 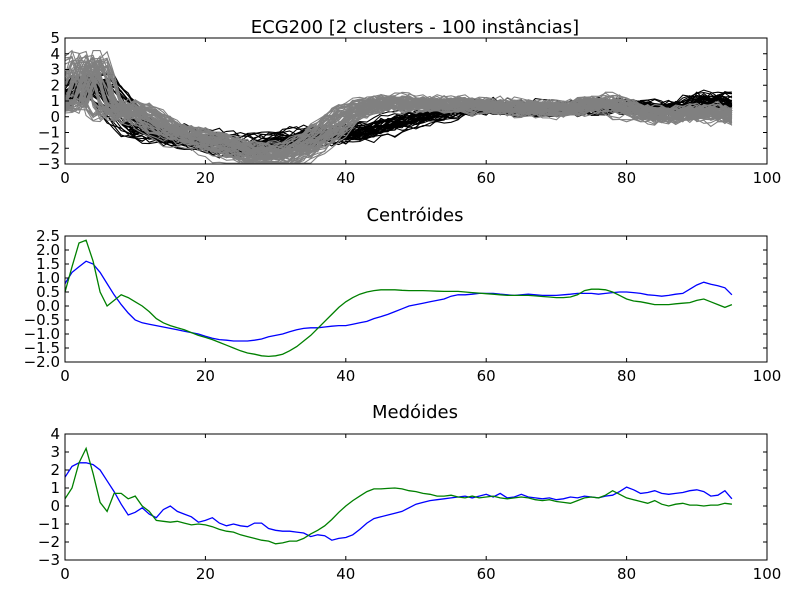 What do you see at coordinates (48, 236) in the screenshot?
I see `y-tick-label: 2.5` at bounding box center [48, 236].